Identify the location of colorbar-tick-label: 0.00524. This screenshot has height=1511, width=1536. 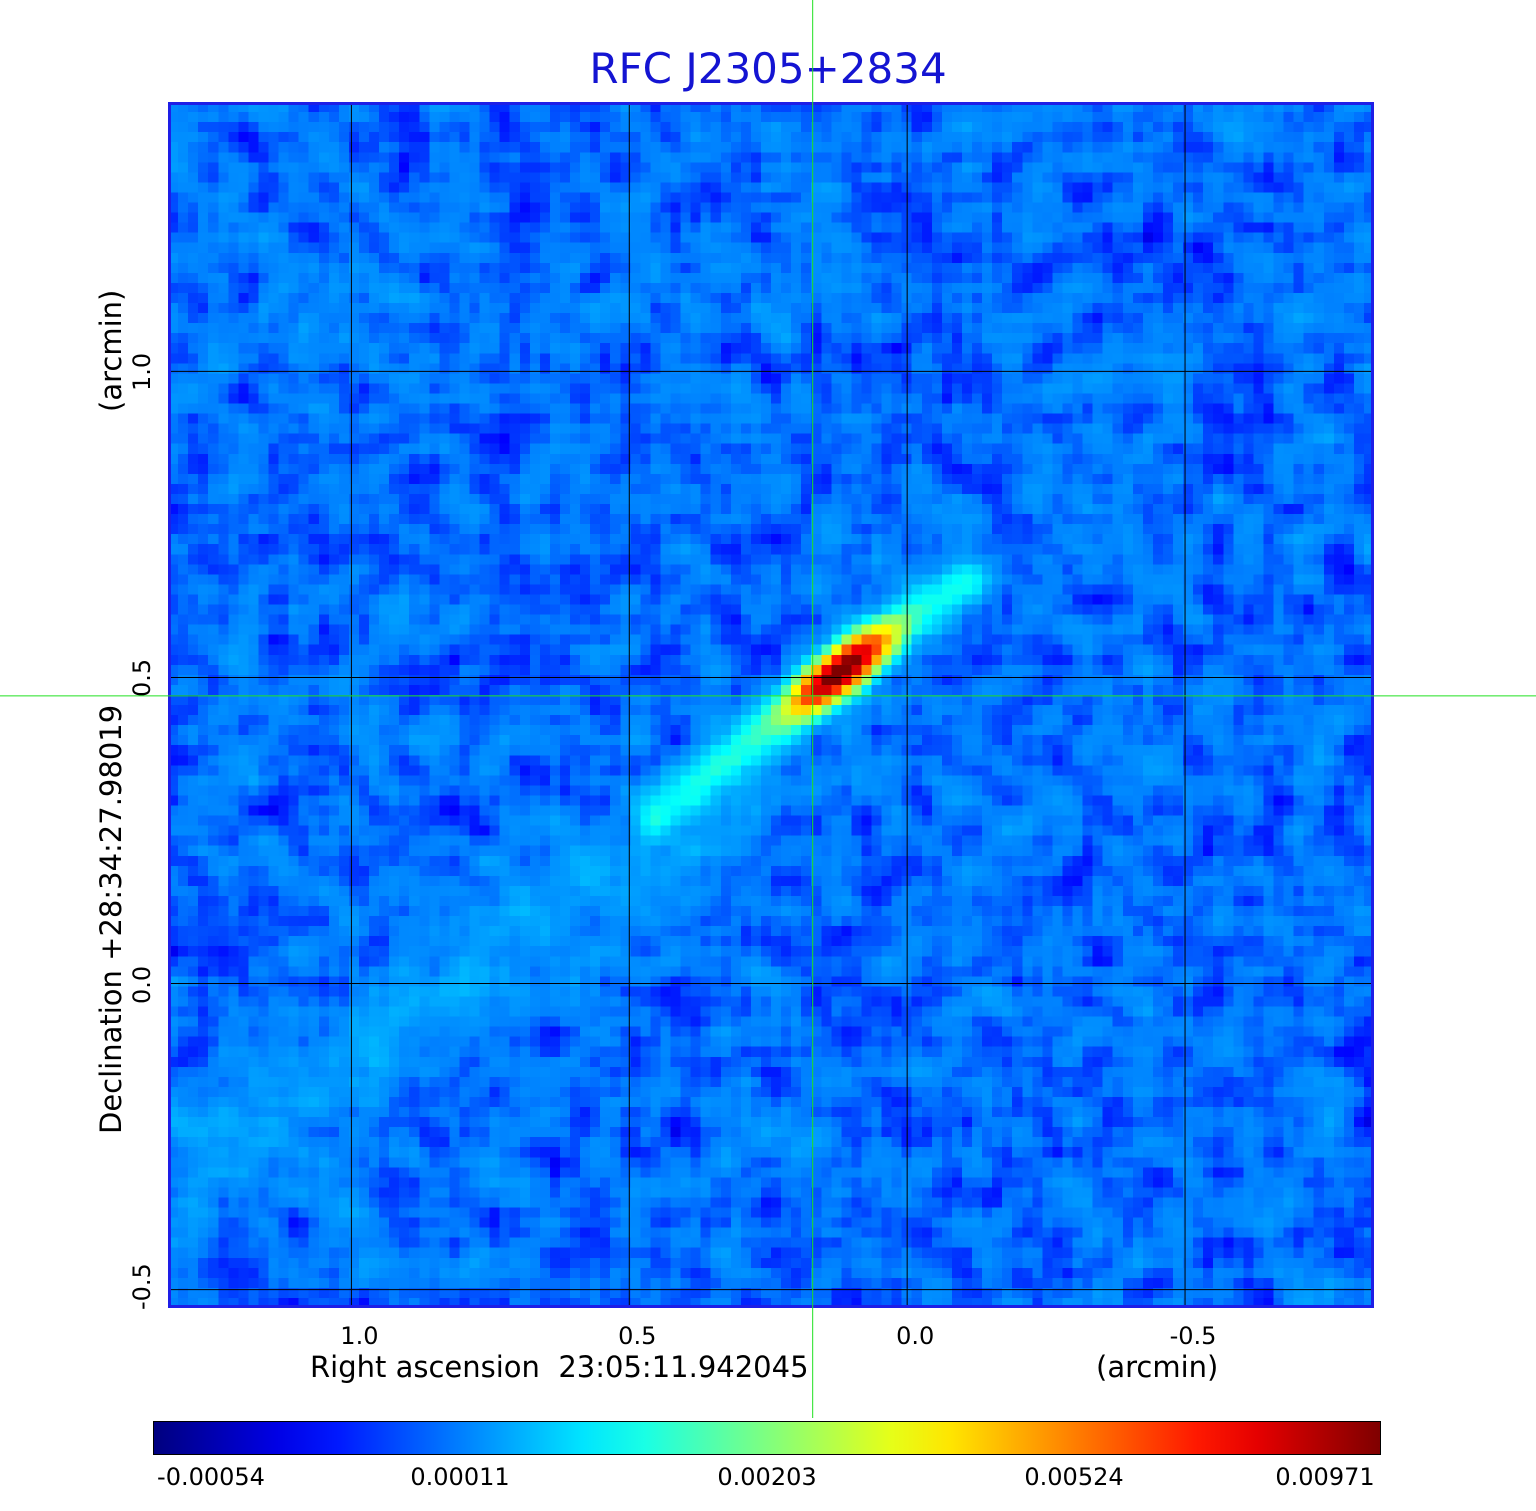
(1074, 1477).